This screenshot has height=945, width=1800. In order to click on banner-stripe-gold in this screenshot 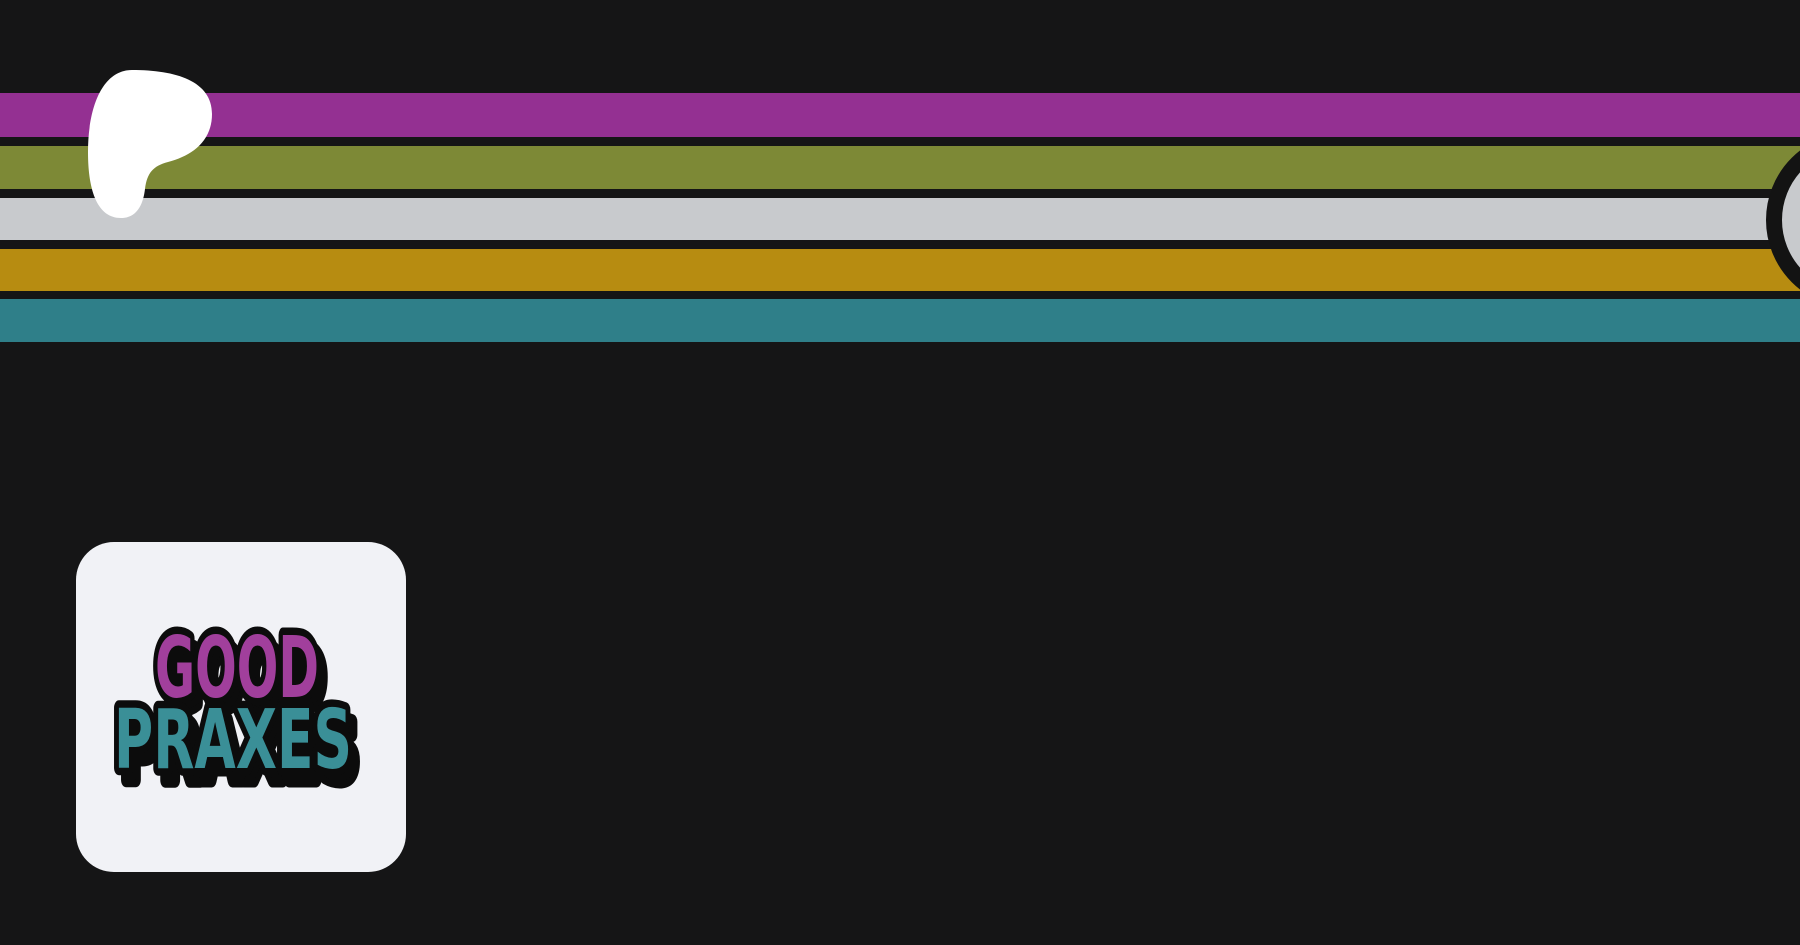, I will do `click(900, 270)`.